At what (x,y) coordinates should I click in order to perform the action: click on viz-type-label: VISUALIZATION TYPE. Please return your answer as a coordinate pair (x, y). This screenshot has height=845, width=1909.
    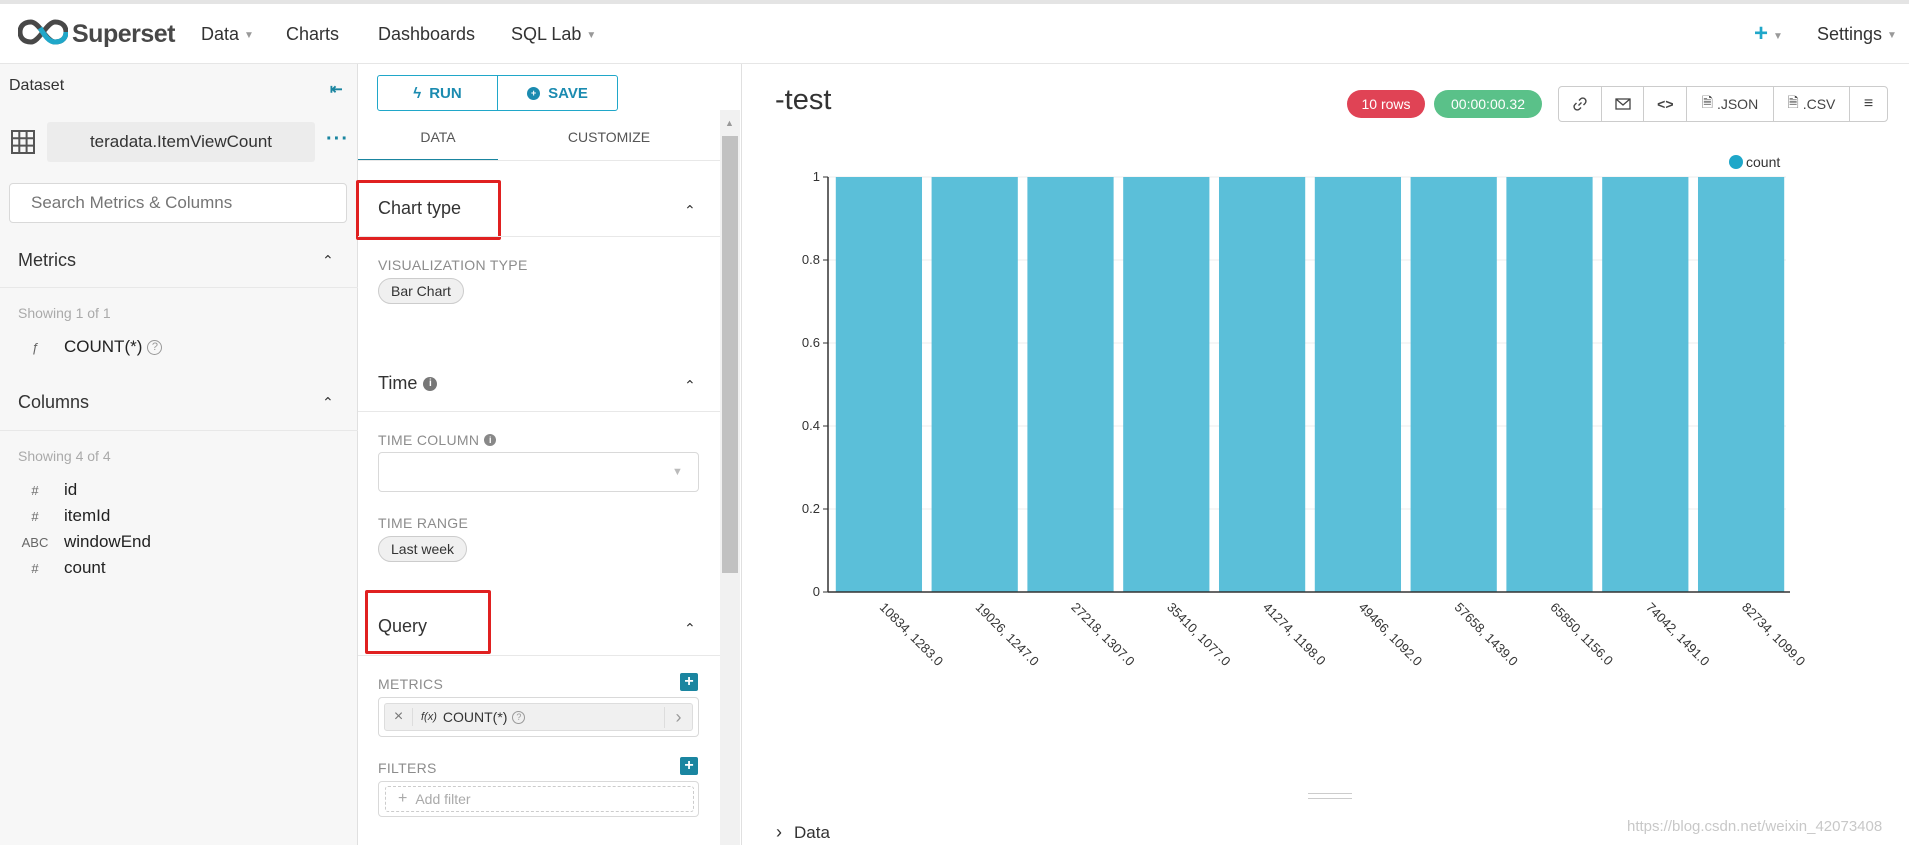
    Looking at the image, I should click on (453, 265).